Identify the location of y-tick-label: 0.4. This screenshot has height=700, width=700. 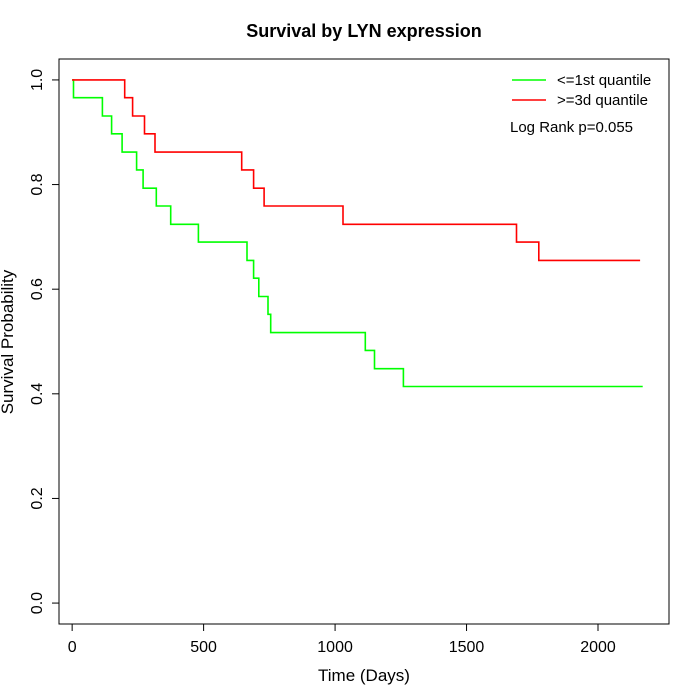
(37, 394).